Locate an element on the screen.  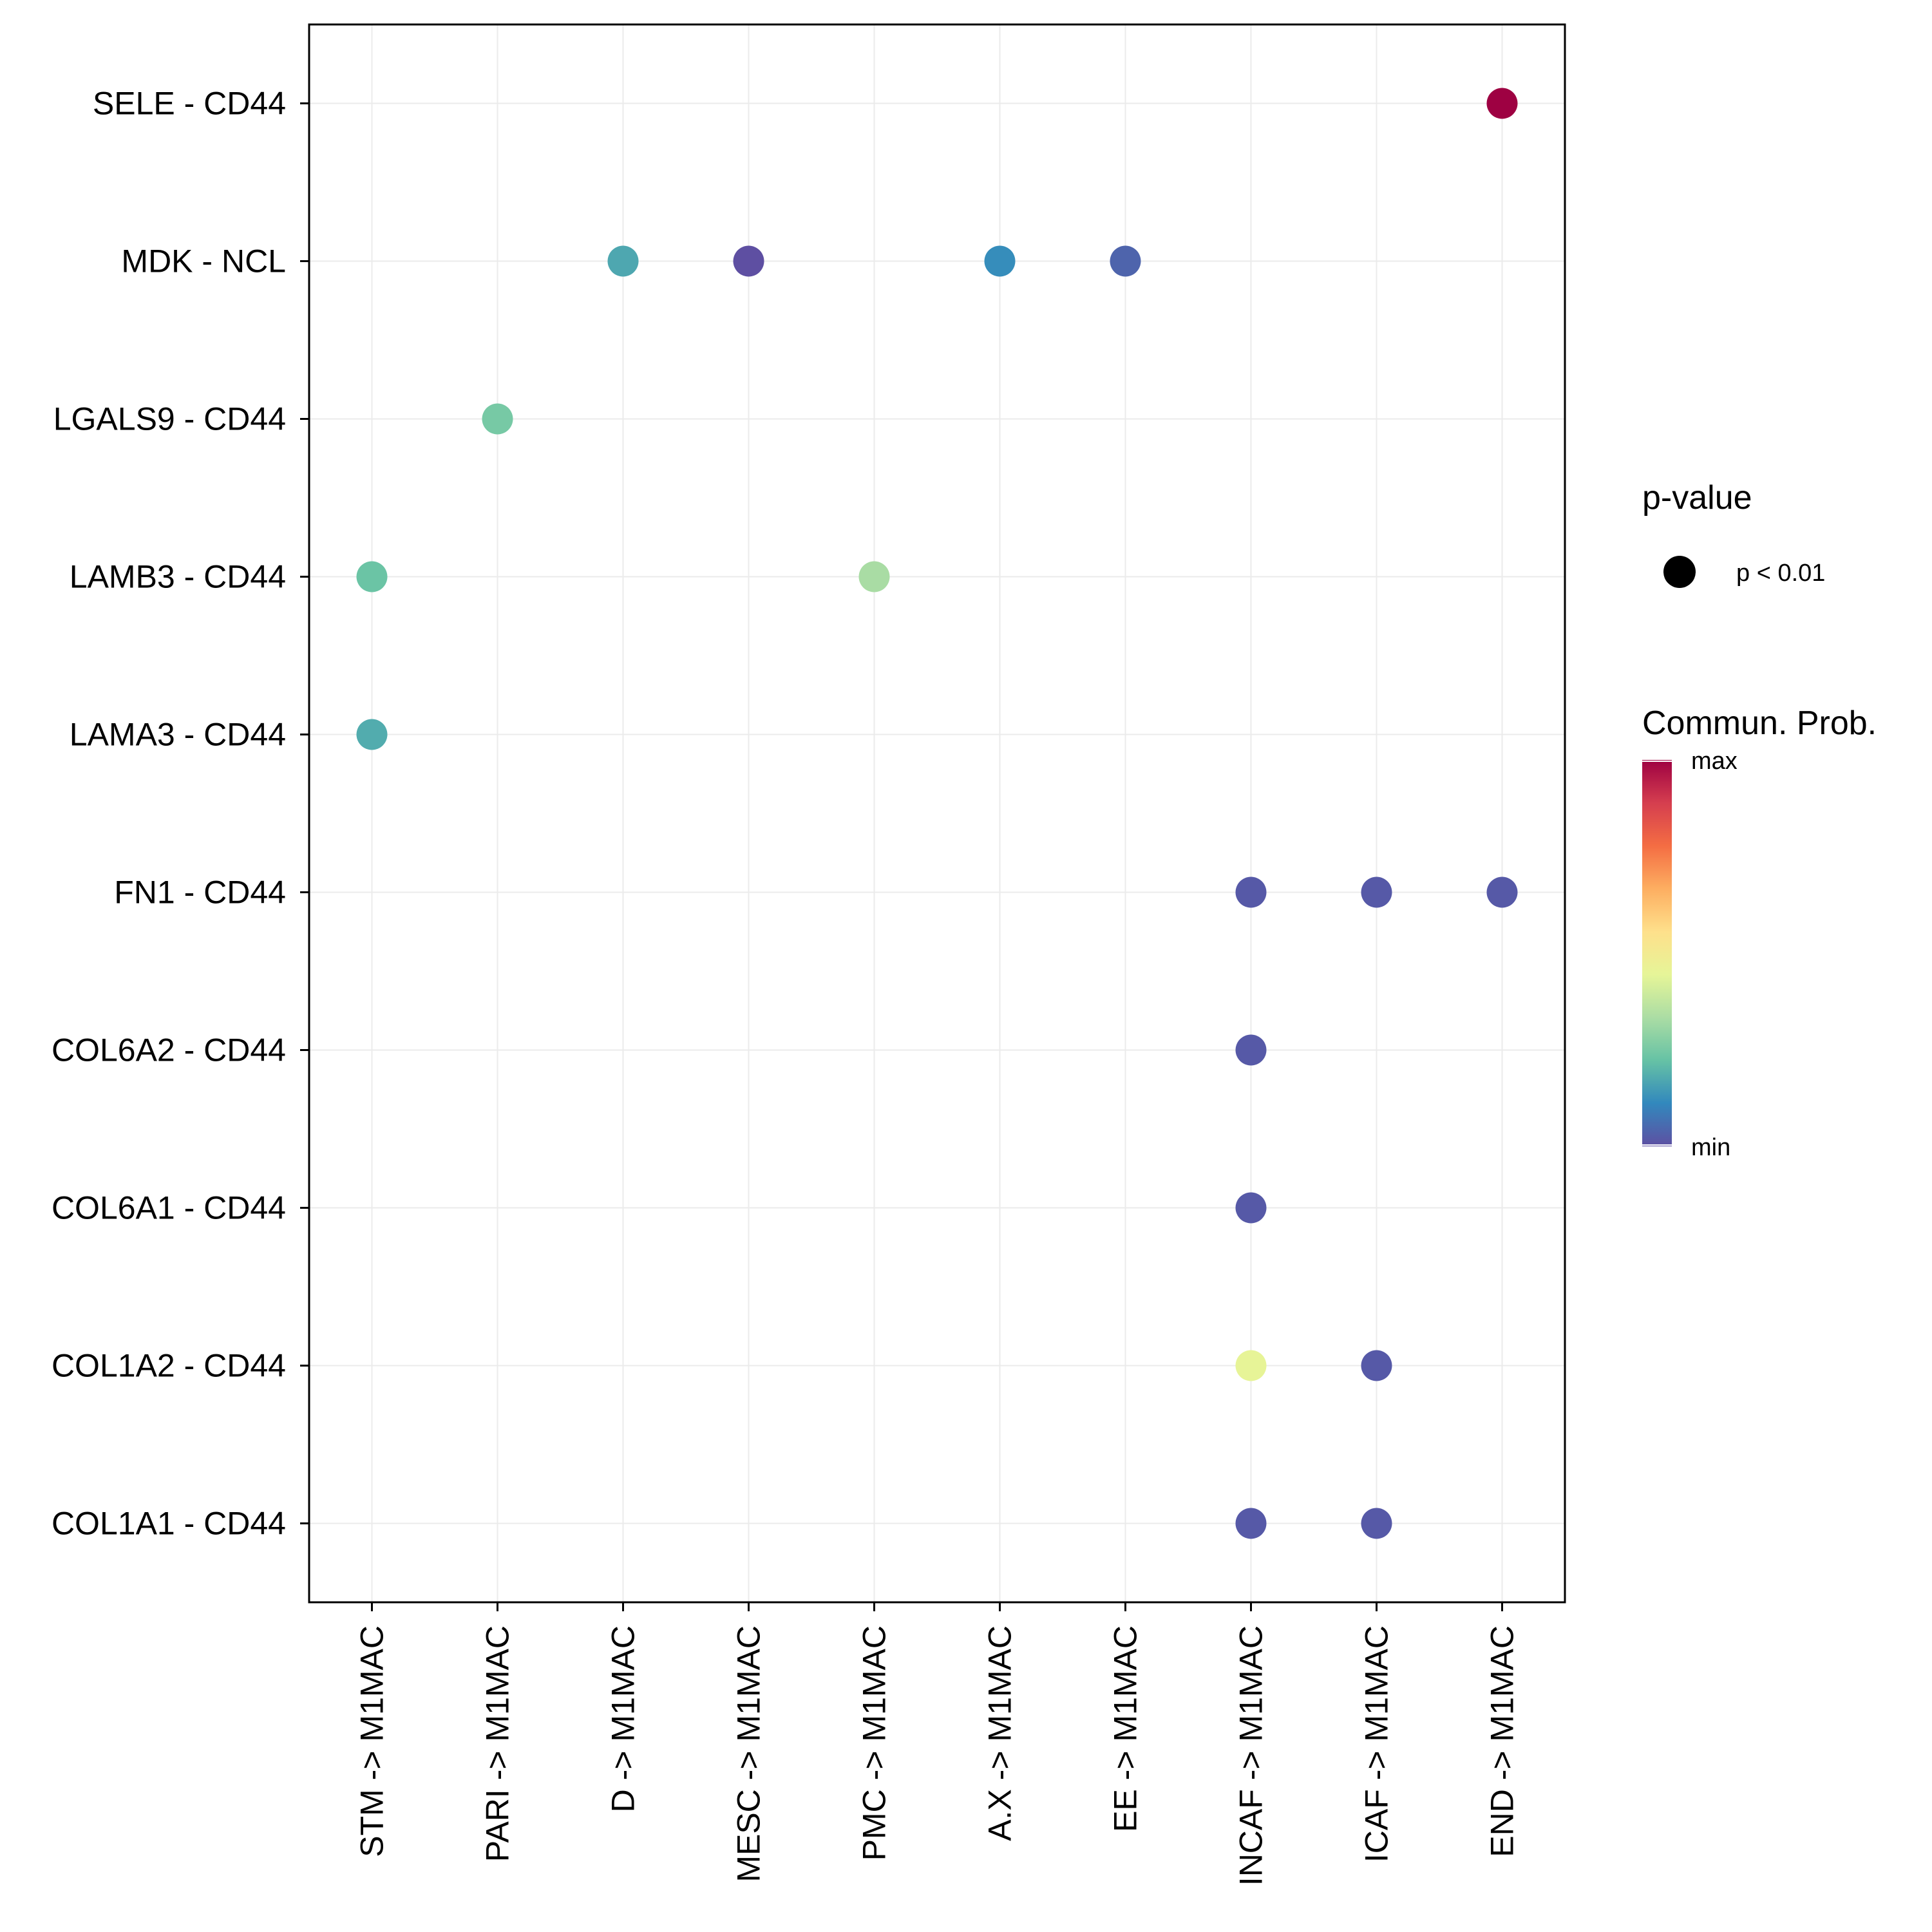
x-tick-label: STM -> M1MAC is located at coordinates (372, 1741).